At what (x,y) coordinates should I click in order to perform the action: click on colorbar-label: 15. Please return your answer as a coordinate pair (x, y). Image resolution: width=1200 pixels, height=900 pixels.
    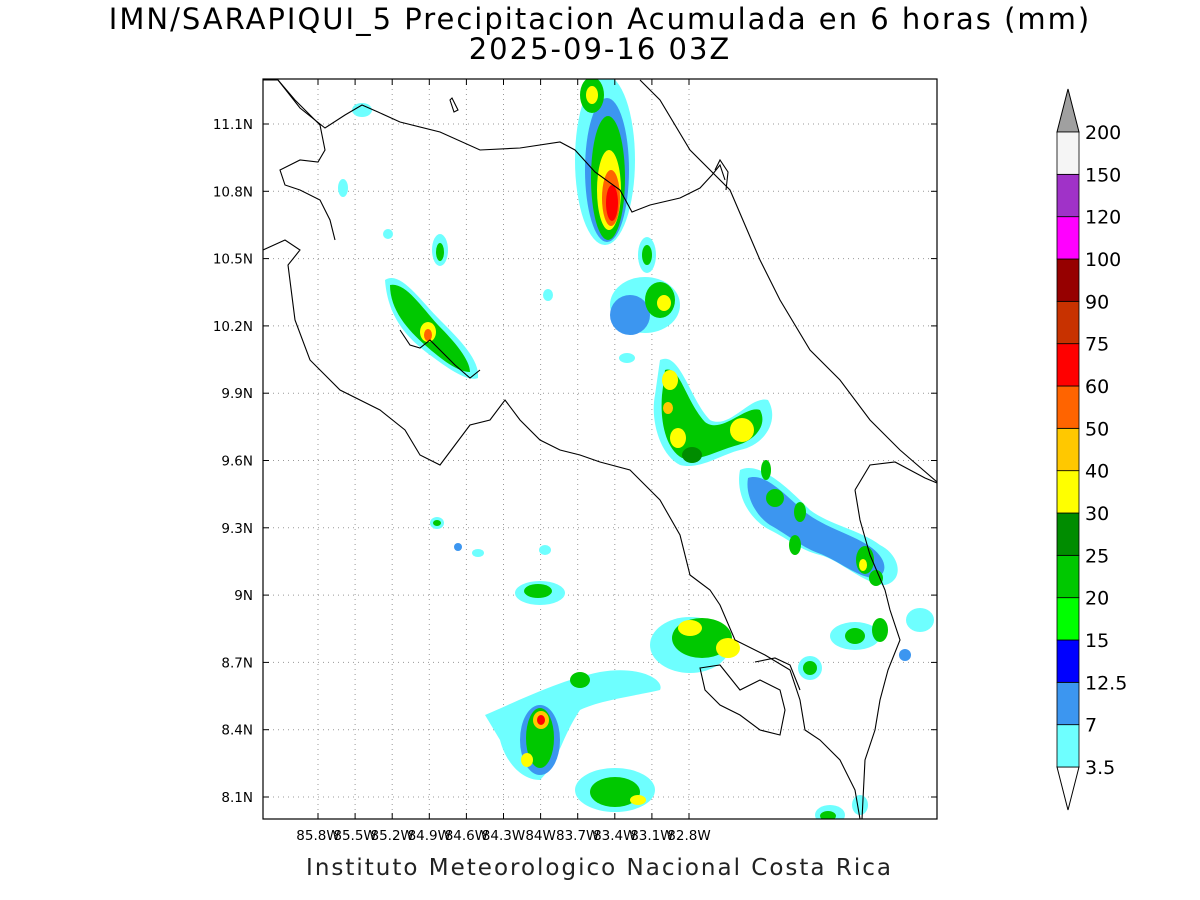
    Looking at the image, I should click on (1097, 641).